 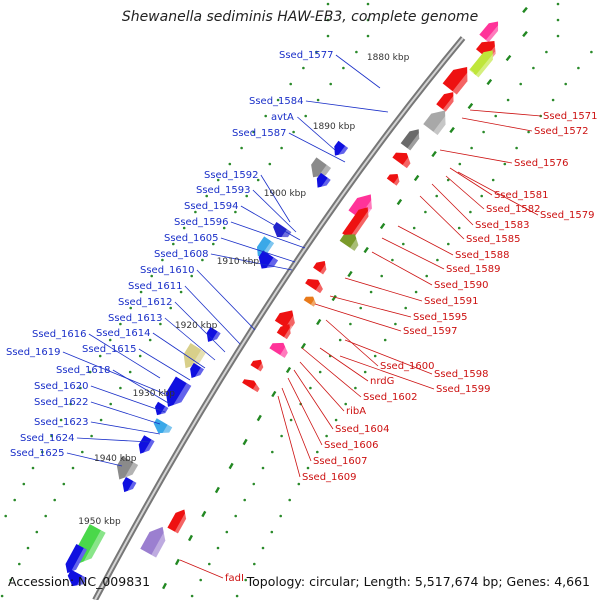 What do you see at coordinates (167, 270) in the screenshot?
I see `gene-label-Ssed_1610: Ssed_1610` at bounding box center [167, 270].